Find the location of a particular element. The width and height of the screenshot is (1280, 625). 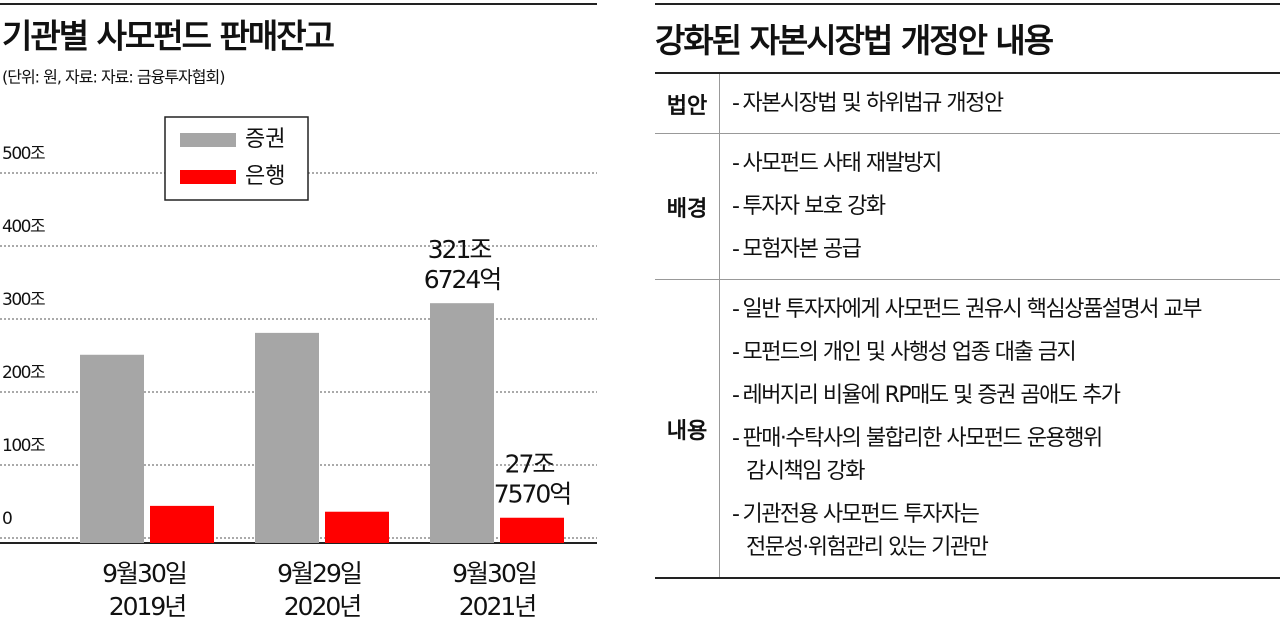

x-tick-label: 9월29일 2020년 is located at coordinates (322, 590).